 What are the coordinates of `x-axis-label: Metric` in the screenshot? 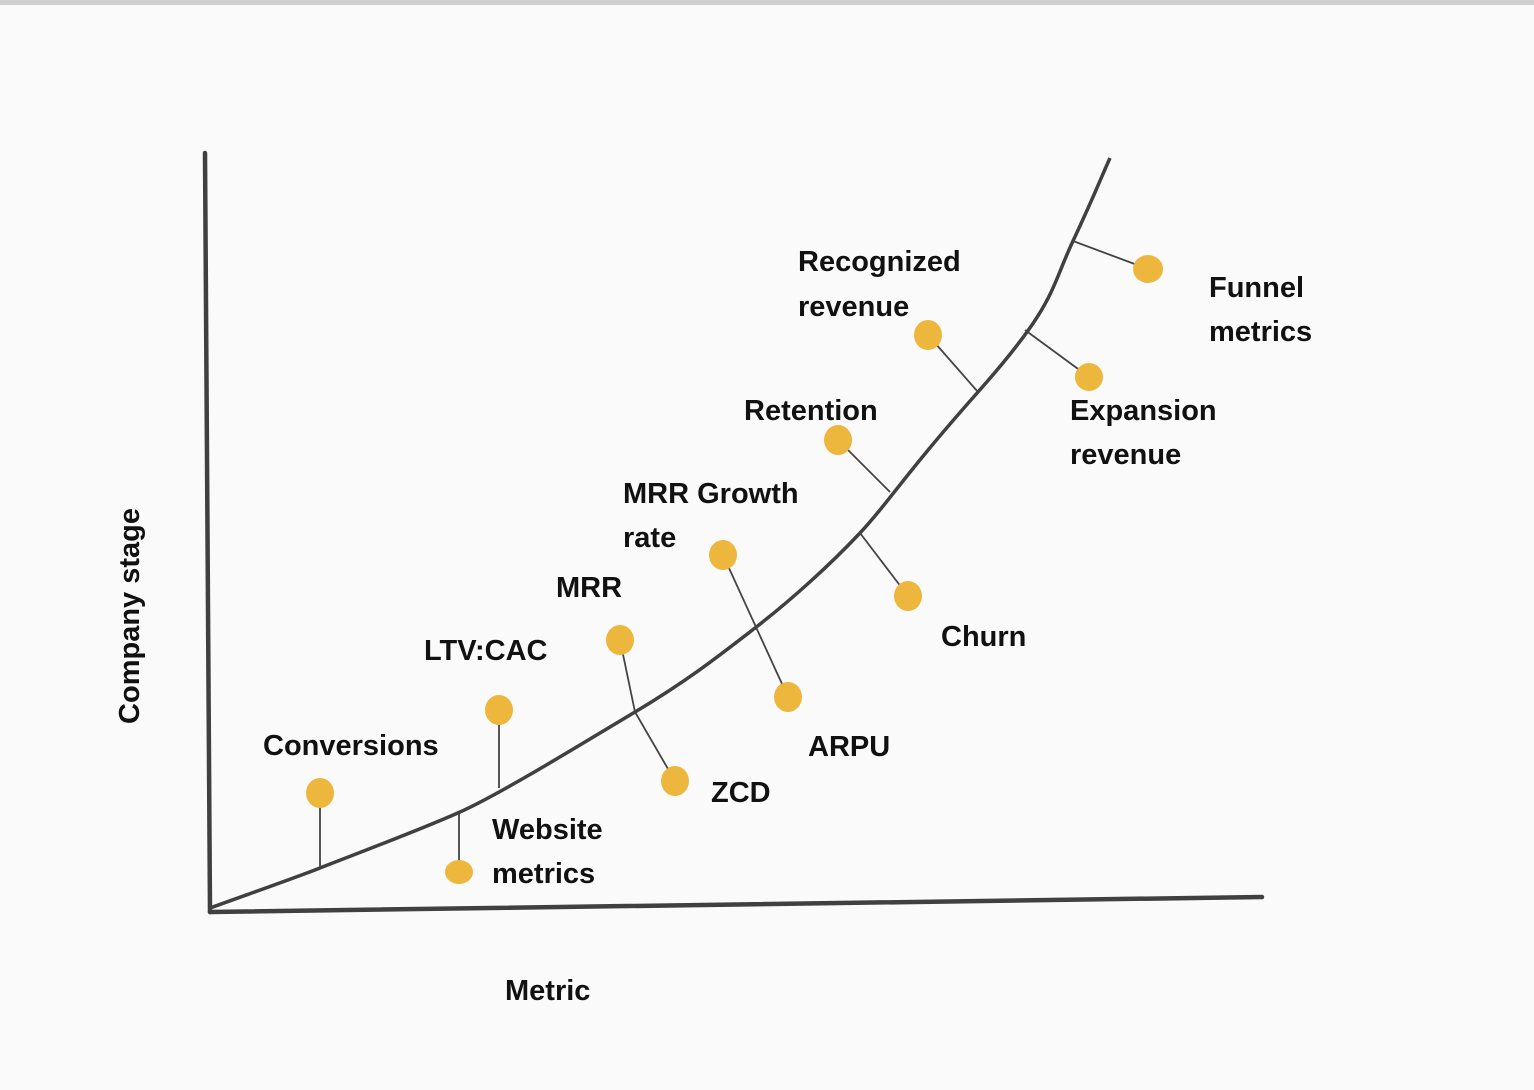 It's located at (547, 991).